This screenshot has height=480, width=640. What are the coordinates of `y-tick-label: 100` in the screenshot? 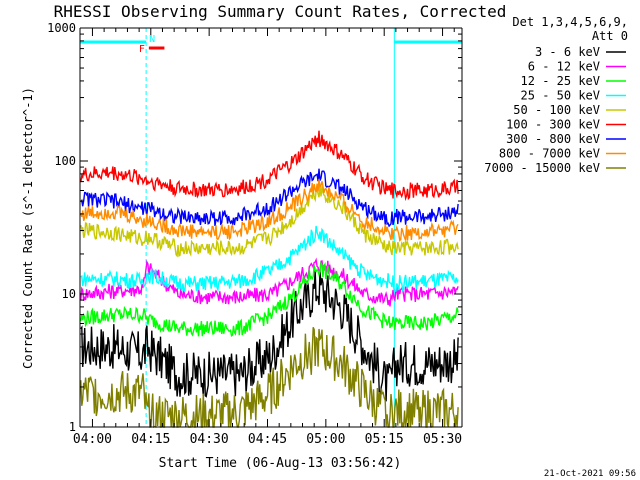 It's located at (65, 161).